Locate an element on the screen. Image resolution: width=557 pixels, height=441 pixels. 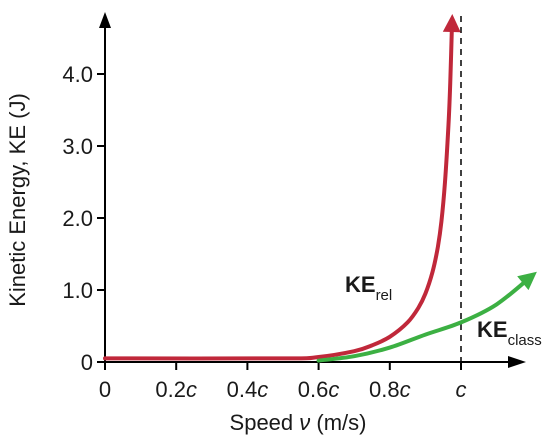
x-tick-label-number: 0.4 is located at coordinates (242, 389).